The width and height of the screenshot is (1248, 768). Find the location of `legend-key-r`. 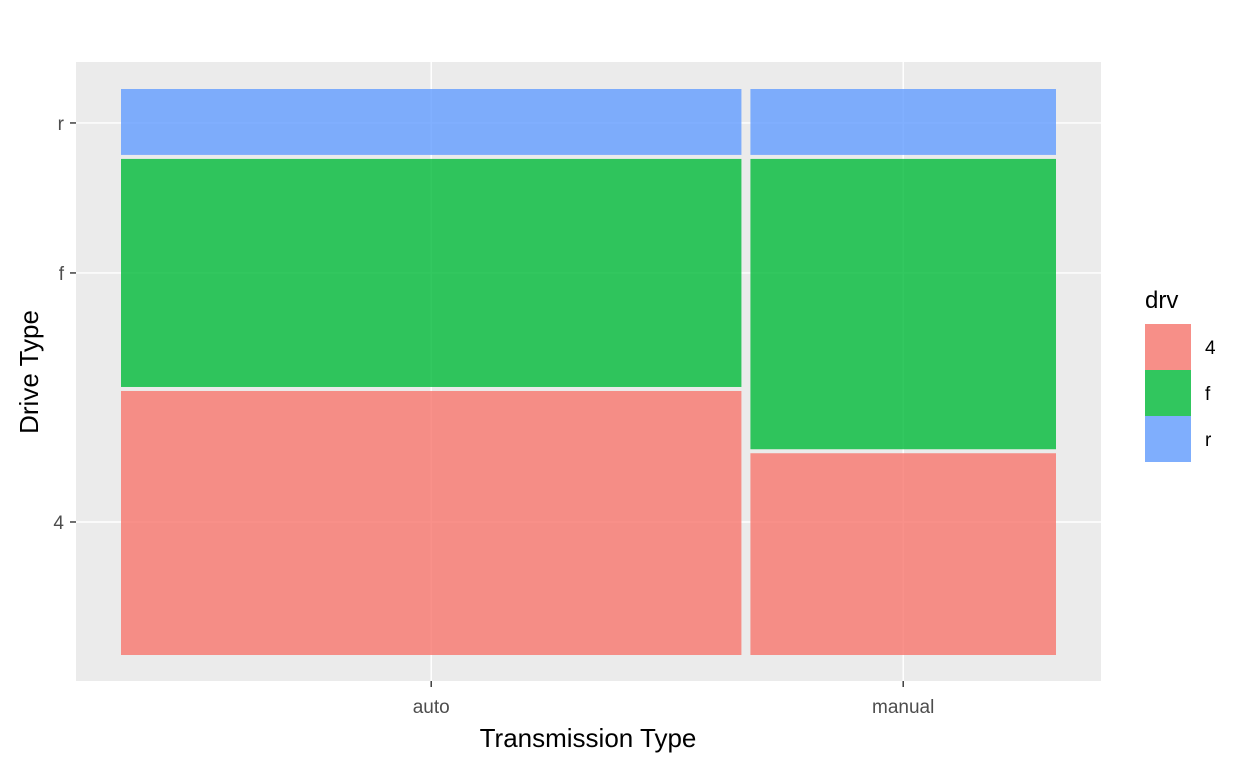

legend-key-r is located at coordinates (1168, 439).